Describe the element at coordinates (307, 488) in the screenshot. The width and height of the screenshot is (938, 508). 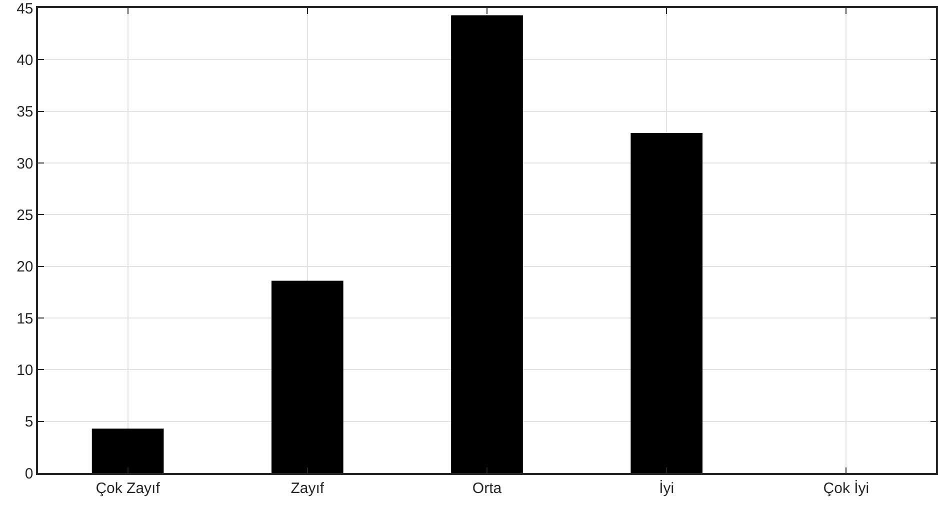
I see `x-tick-label: Zayıf` at that location.